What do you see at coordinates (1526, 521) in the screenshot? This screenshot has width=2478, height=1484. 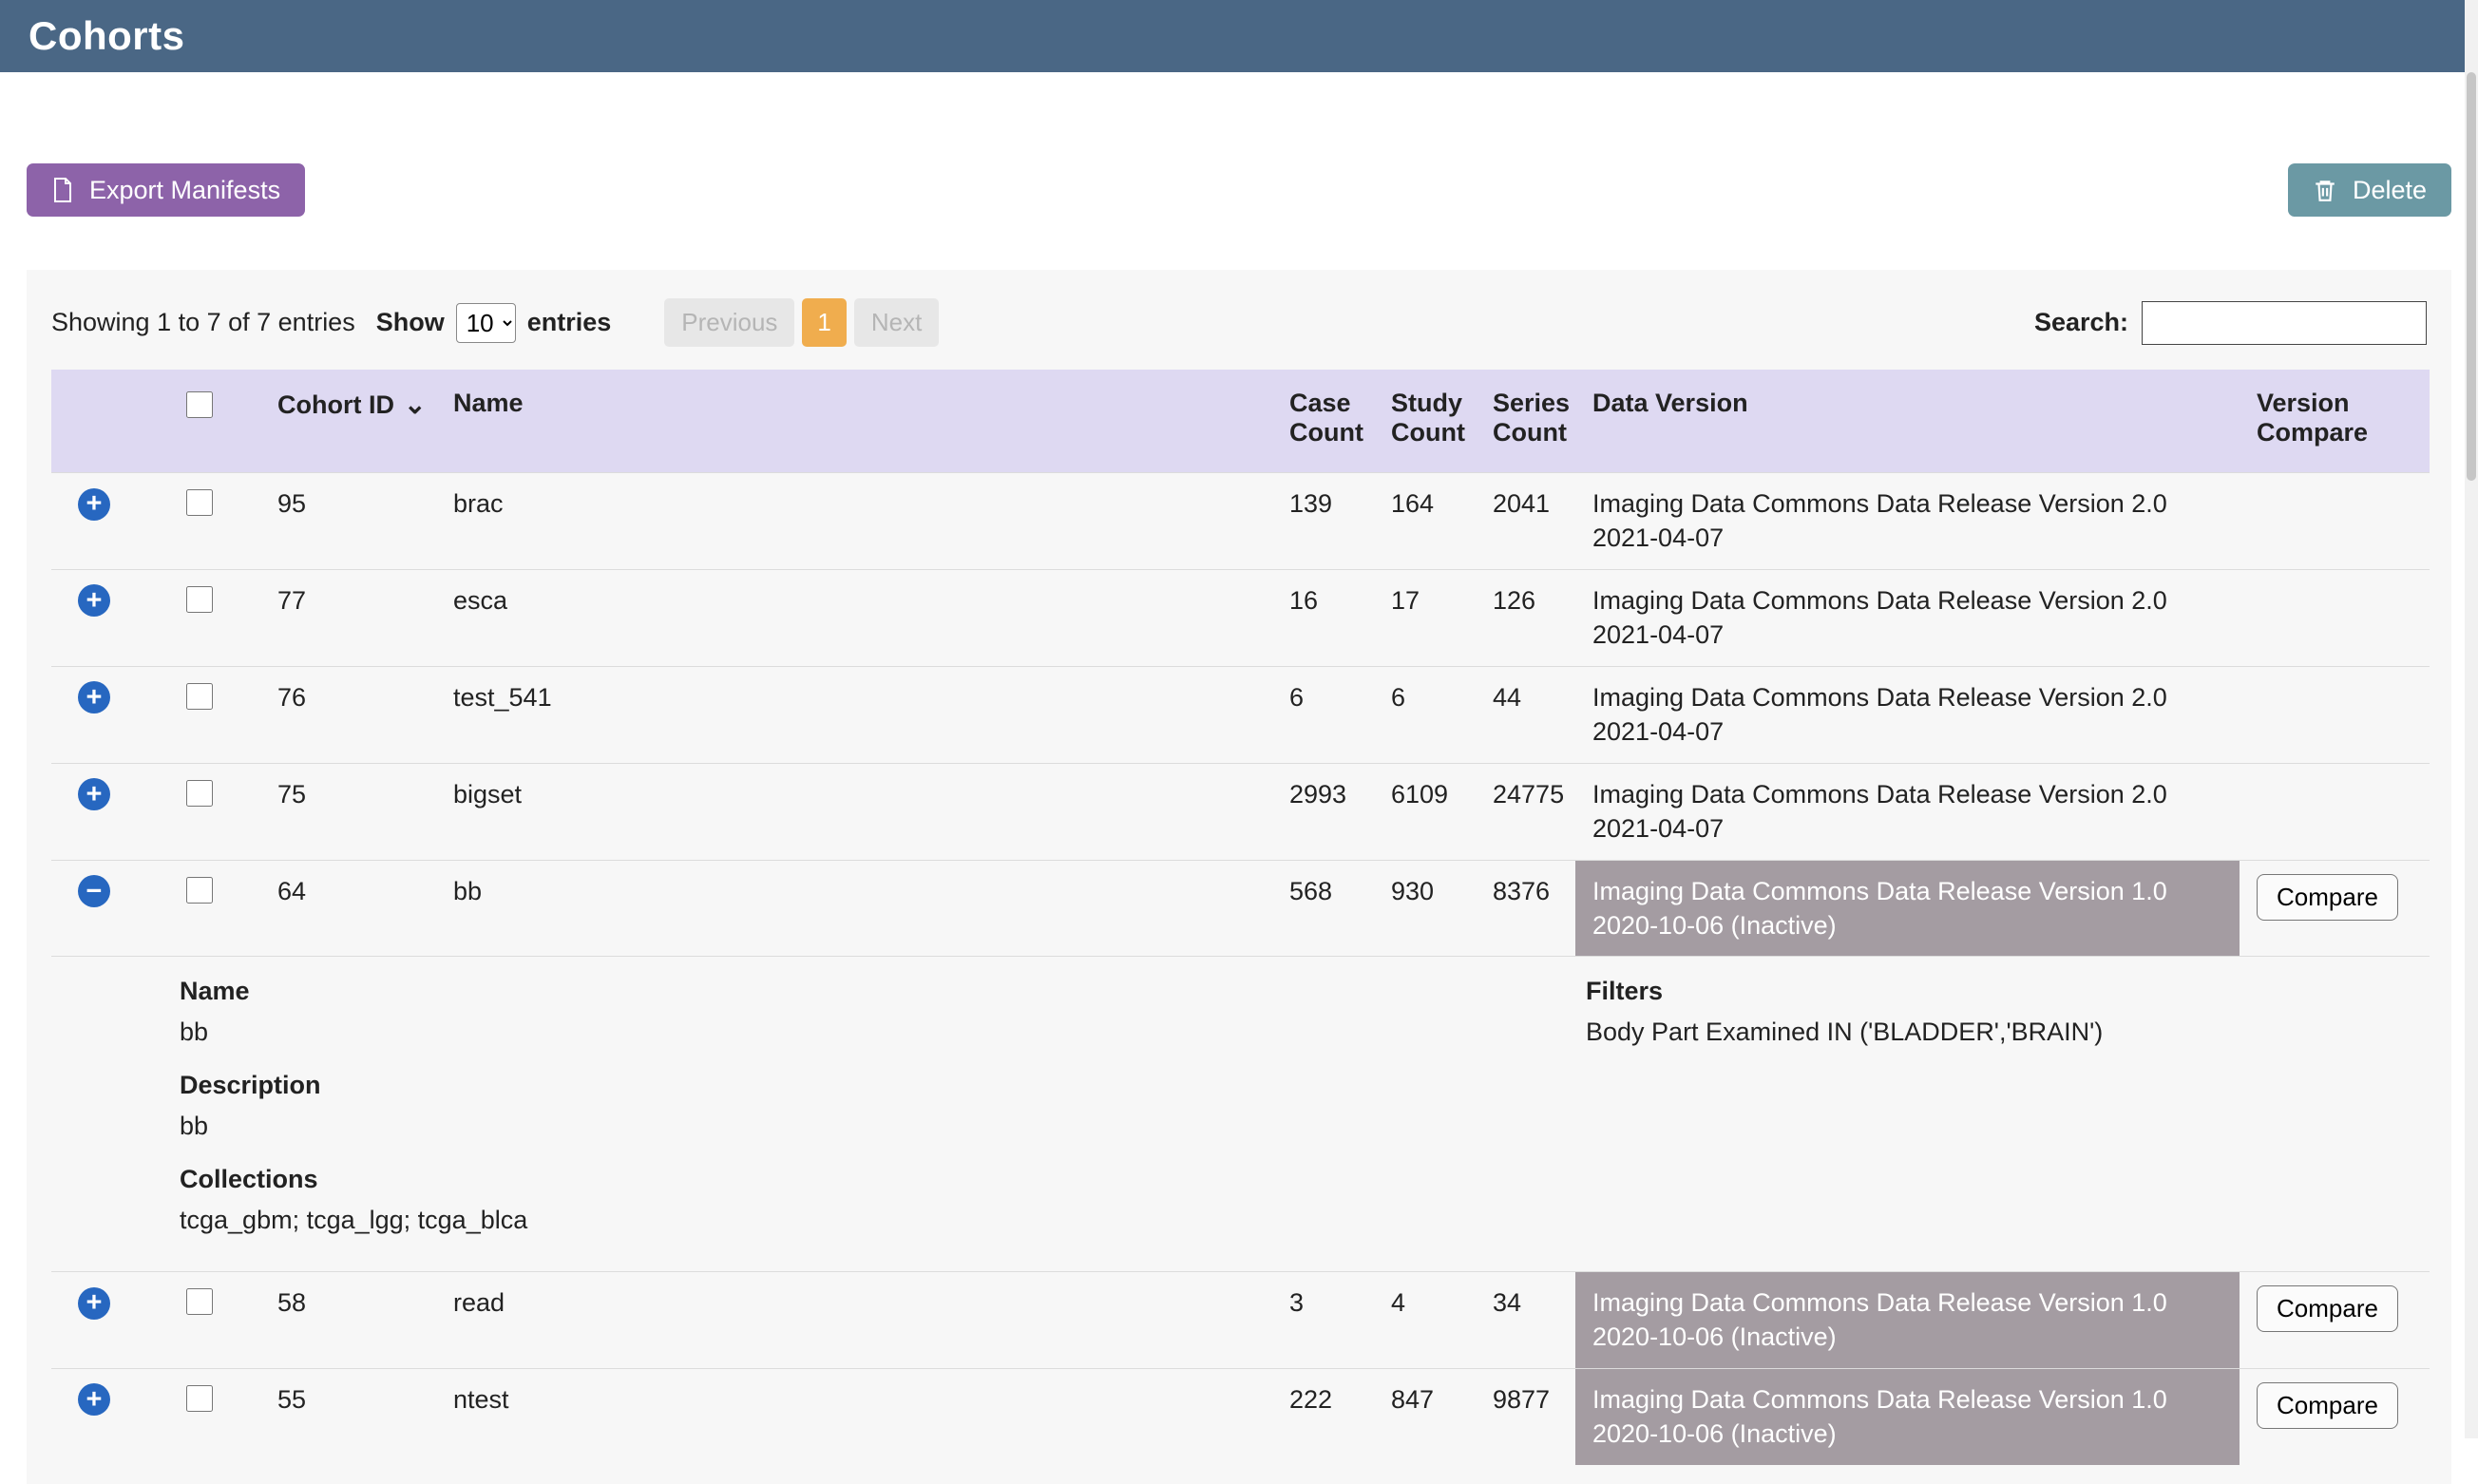 I see `series-count-cell: 2041` at bounding box center [1526, 521].